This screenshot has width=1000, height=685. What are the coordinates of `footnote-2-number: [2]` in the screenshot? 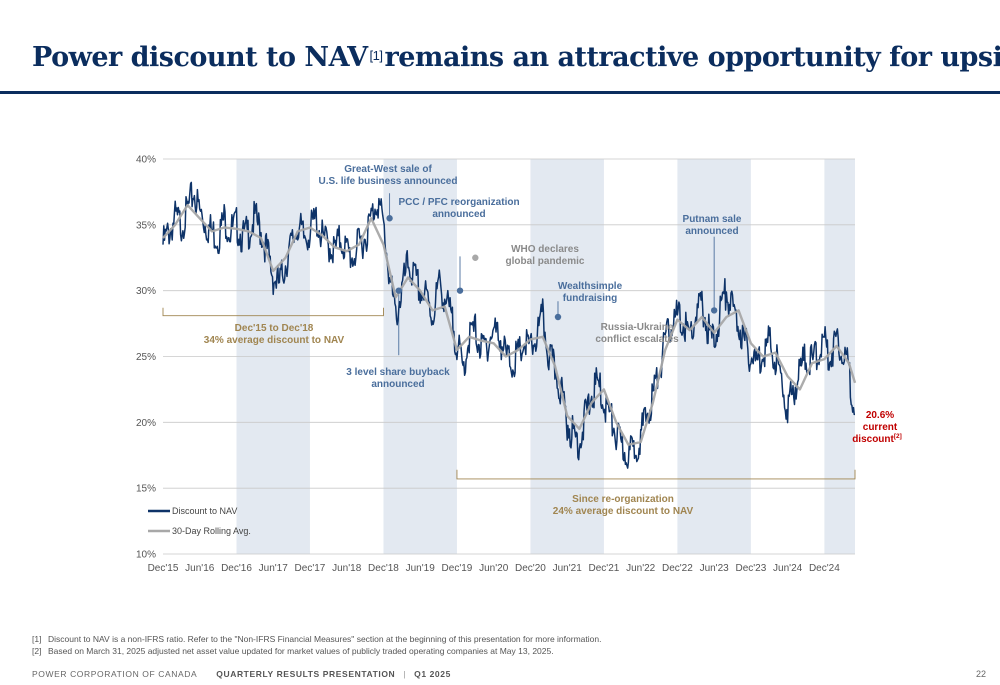 It's located at (37, 651).